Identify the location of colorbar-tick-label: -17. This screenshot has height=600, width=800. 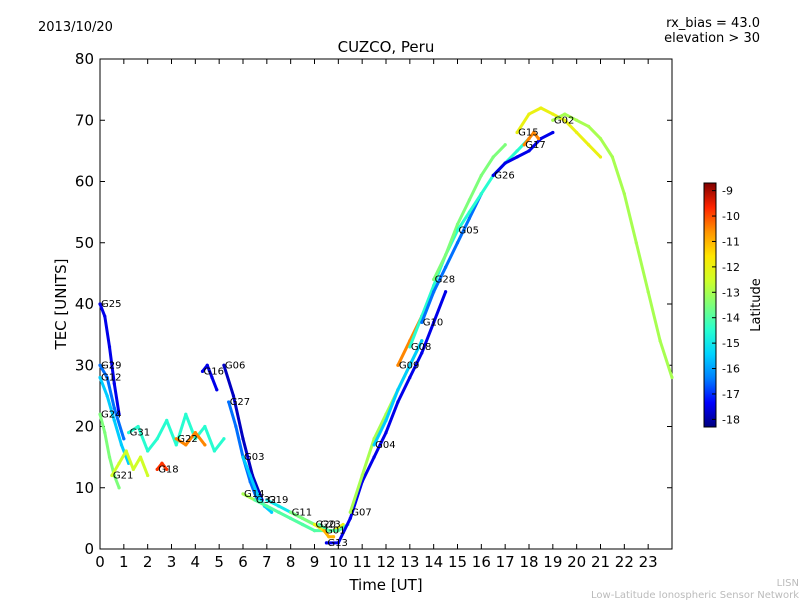
(731, 394).